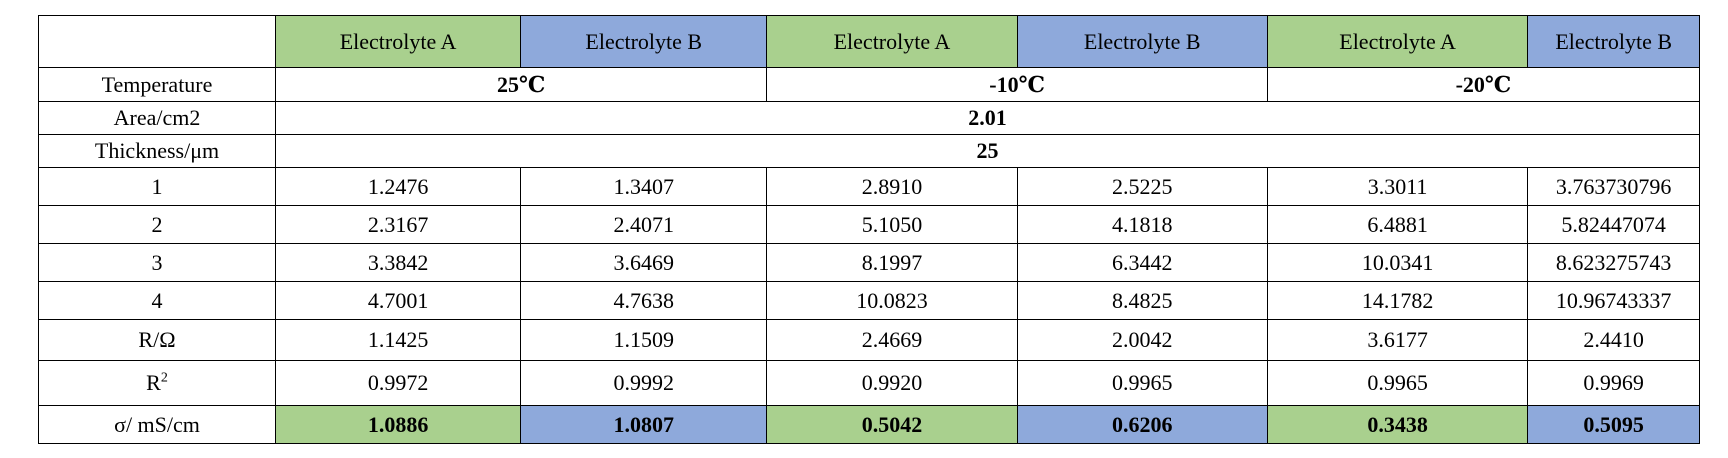 The height and width of the screenshot is (458, 1728). What do you see at coordinates (644, 340) in the screenshot?
I see `table-cell: 1.1509` at bounding box center [644, 340].